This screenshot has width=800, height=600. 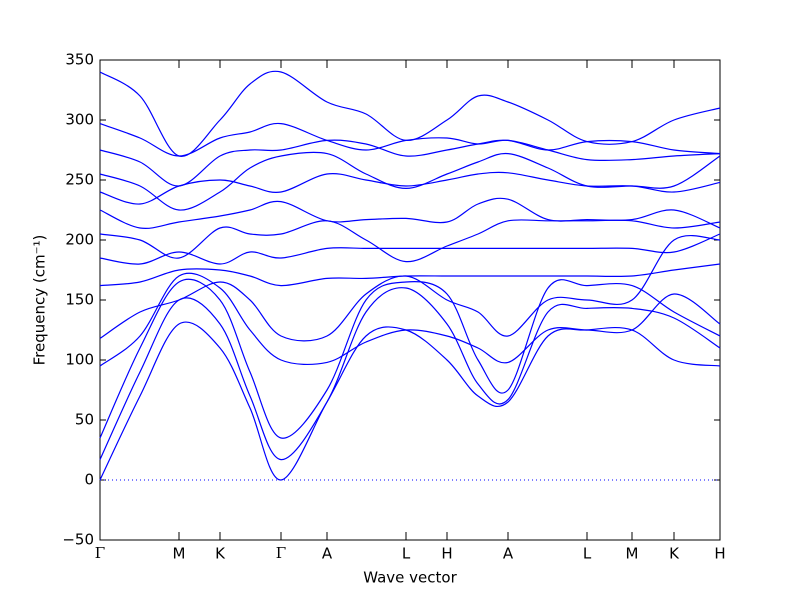 I want to click on y-tick-label: 150, so click(x=79, y=300).